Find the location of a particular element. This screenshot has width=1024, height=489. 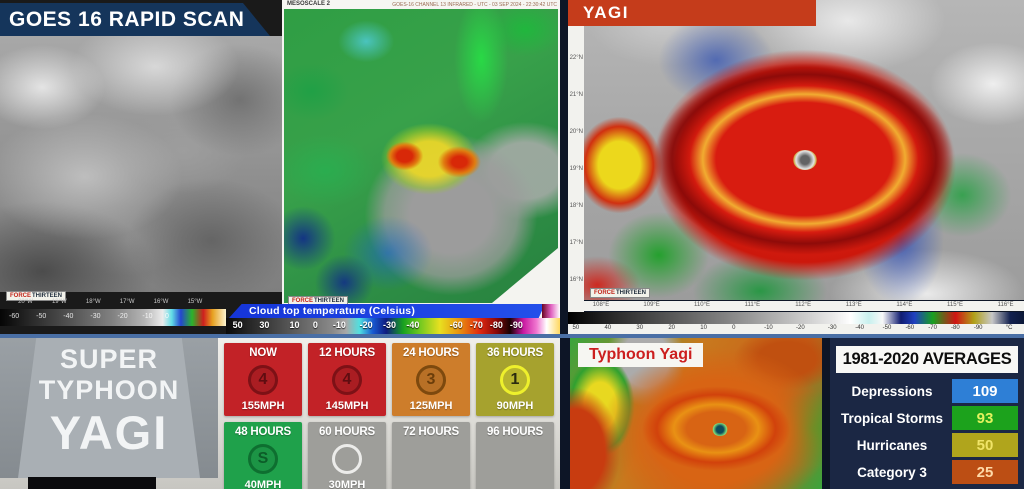

yagi-banner: YAGI is located at coordinates (692, 13).